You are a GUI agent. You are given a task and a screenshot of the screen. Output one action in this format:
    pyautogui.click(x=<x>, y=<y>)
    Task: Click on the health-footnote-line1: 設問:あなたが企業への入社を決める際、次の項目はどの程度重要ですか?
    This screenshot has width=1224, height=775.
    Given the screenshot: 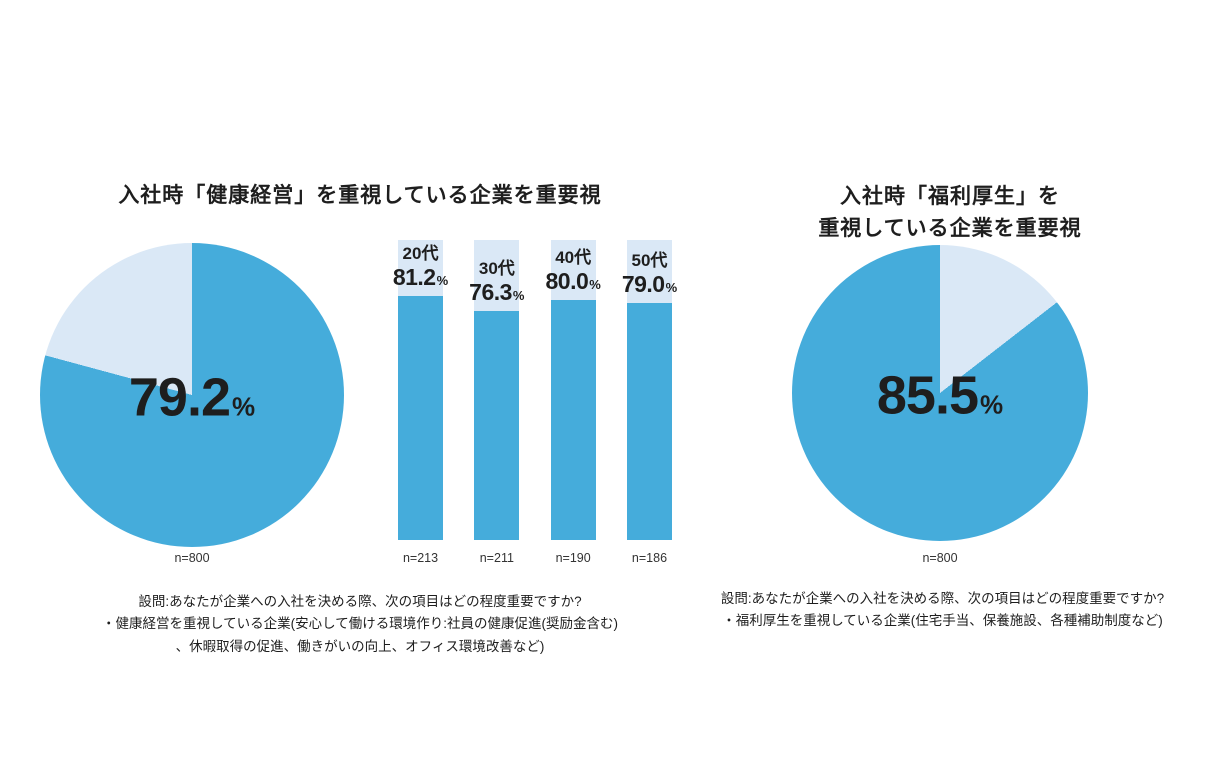 What is the action you would take?
    pyautogui.click(x=360, y=601)
    